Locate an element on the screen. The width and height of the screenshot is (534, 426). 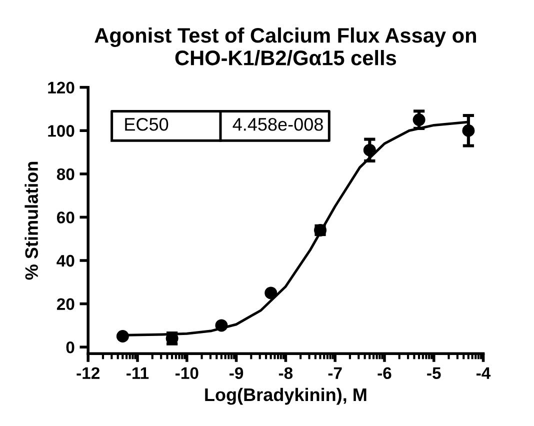
y-axis-title: % Stimulation is located at coordinates (31, 221).